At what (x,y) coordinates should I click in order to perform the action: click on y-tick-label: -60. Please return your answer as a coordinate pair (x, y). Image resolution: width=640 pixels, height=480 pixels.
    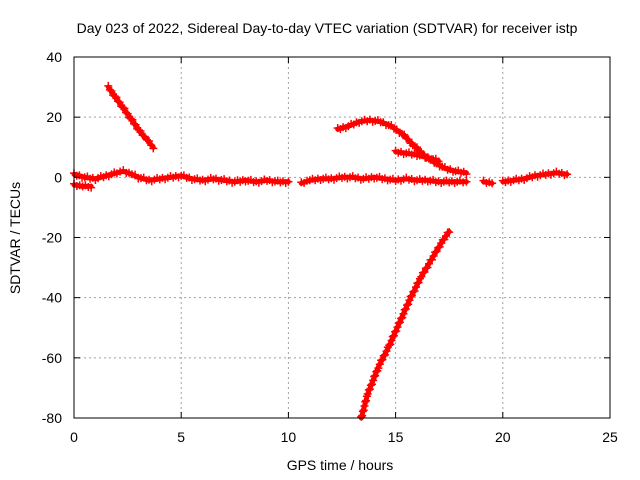
    Looking at the image, I should click on (52, 358).